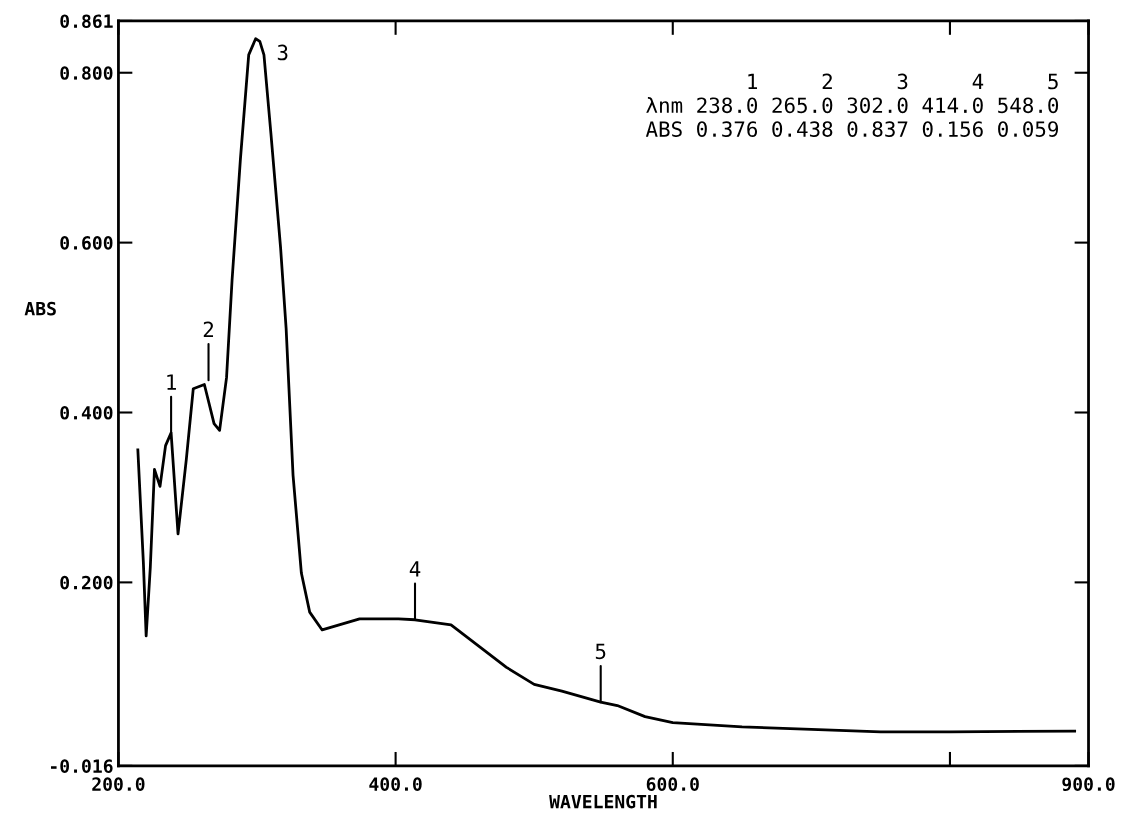  Describe the element at coordinates (86, 412) in the screenshot. I see `y-tick-label: 0.400` at that location.